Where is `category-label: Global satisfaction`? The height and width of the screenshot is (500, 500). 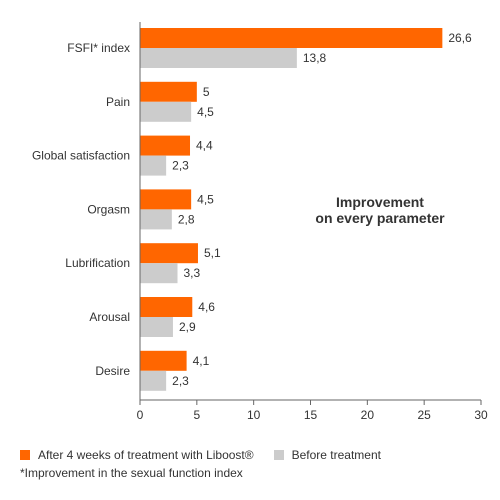
category-label: Global satisfaction is located at coordinates (81, 156).